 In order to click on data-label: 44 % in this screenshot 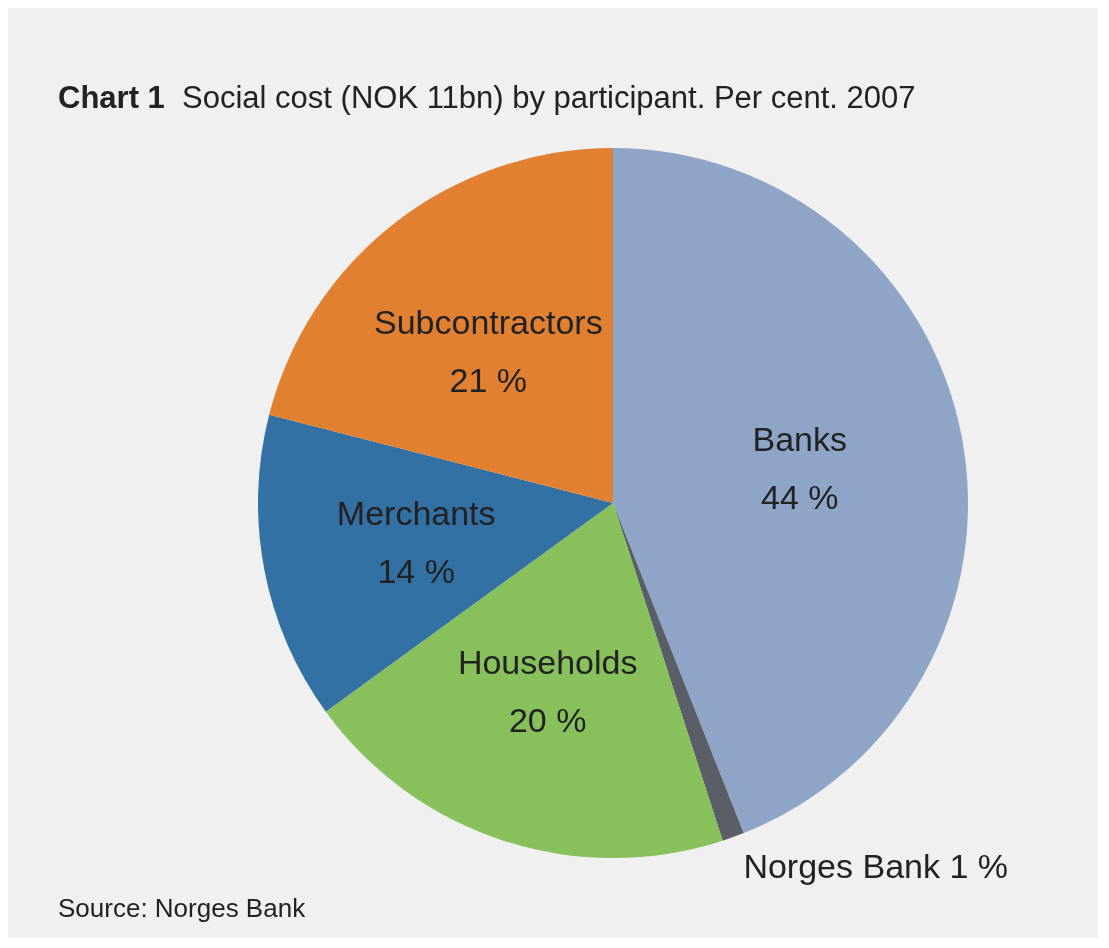, I will do `click(800, 497)`.